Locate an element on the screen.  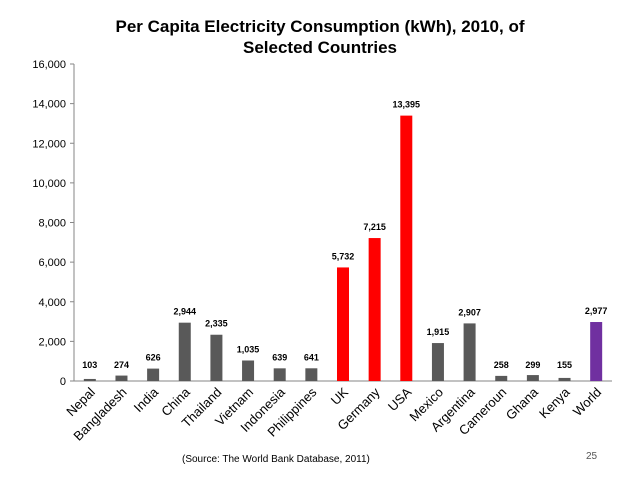
value-label: 13,395 is located at coordinates (407, 105).